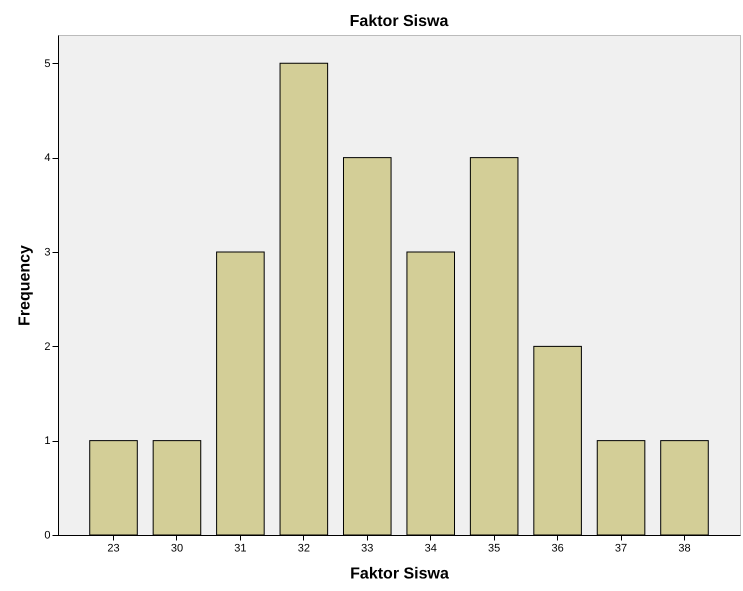  Describe the element at coordinates (494, 548) in the screenshot. I see `x-tick-label: 35` at that location.